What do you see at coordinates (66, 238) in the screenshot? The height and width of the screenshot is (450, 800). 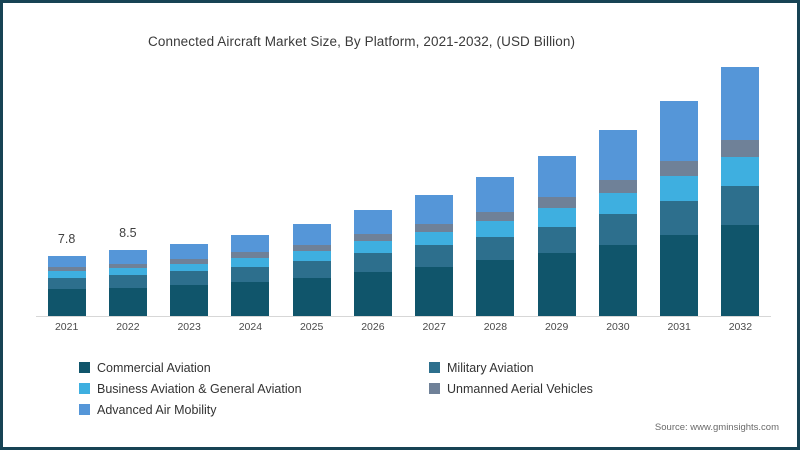 I see `bar-value-label-2021: 7.8` at bounding box center [66, 238].